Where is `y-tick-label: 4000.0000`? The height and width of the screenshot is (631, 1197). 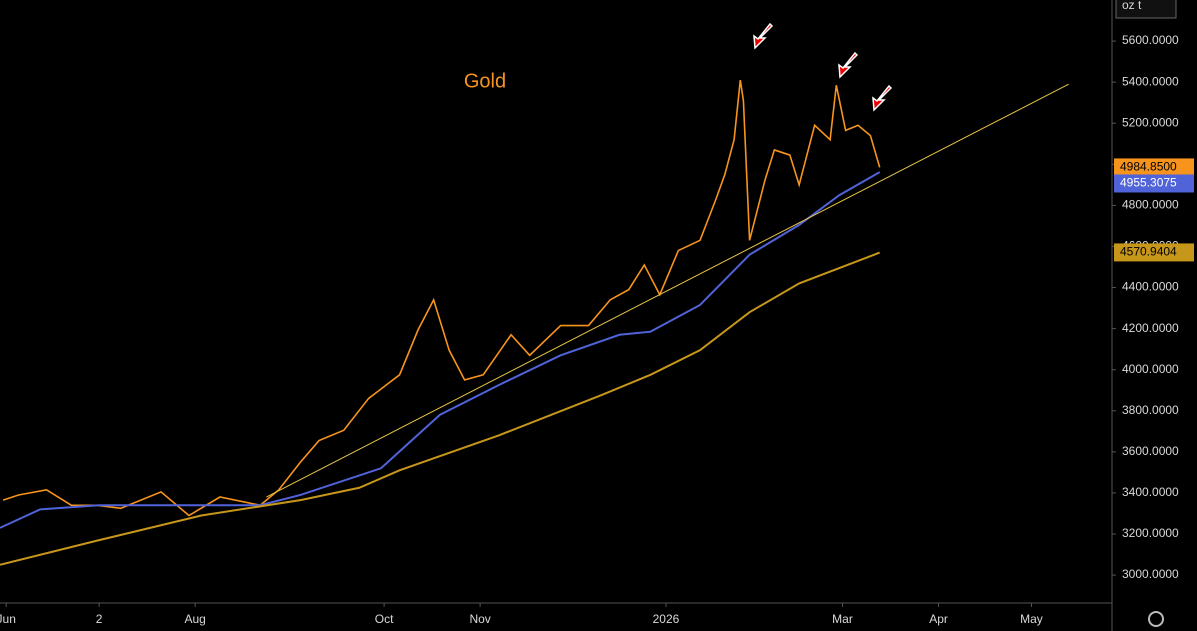
y-tick-label: 4000.0000 is located at coordinates (1150, 369).